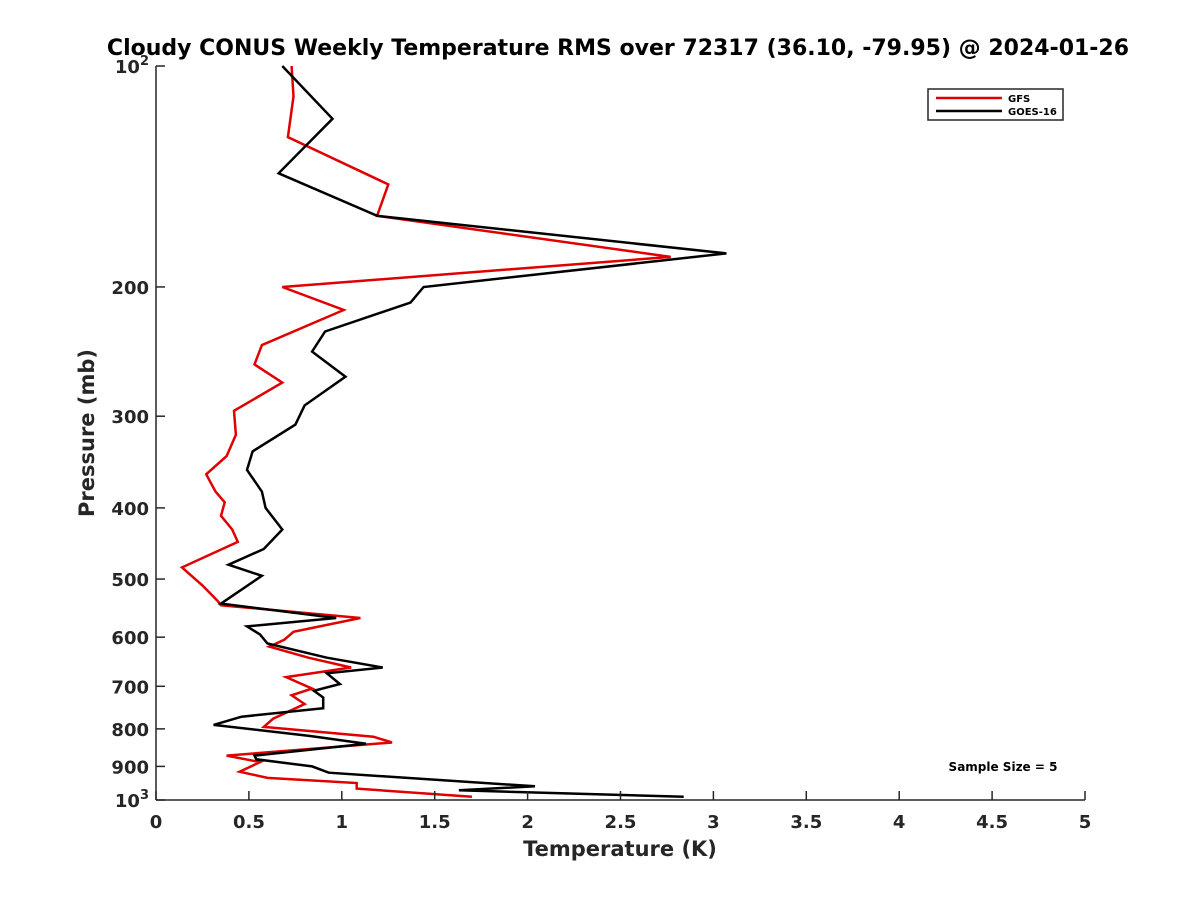  What do you see at coordinates (527, 822) in the screenshot?
I see `x-tick-label: 2` at bounding box center [527, 822].